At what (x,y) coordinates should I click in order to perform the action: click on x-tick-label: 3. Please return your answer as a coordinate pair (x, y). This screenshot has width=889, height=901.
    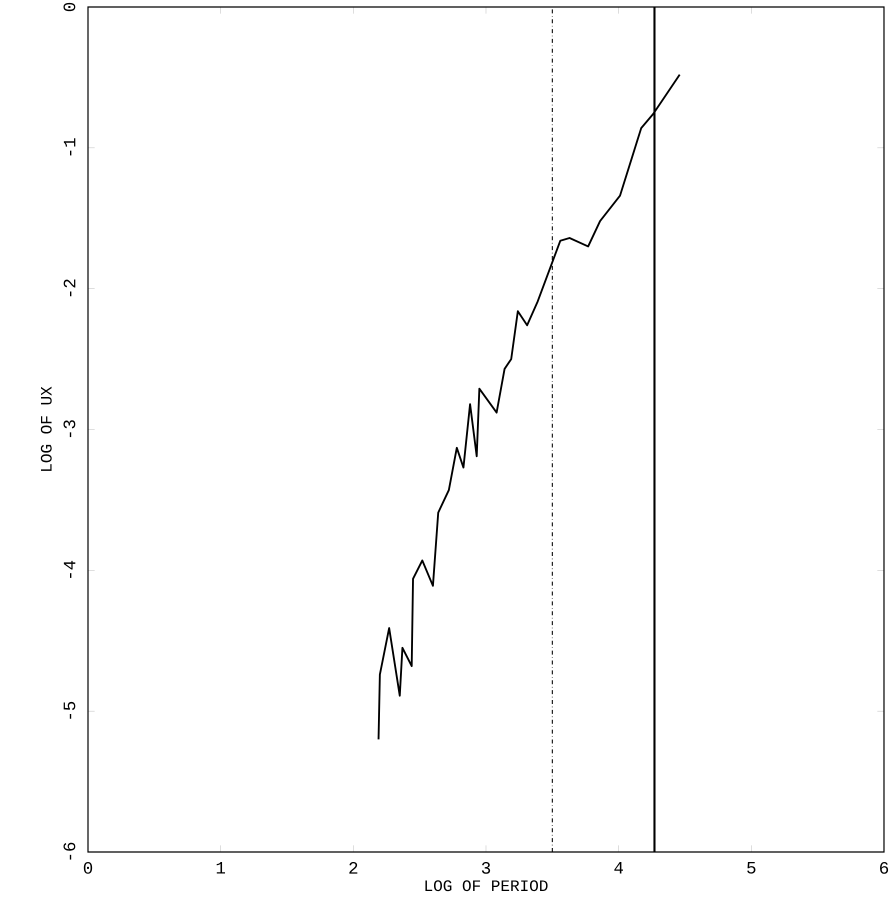
    Looking at the image, I should click on (486, 868).